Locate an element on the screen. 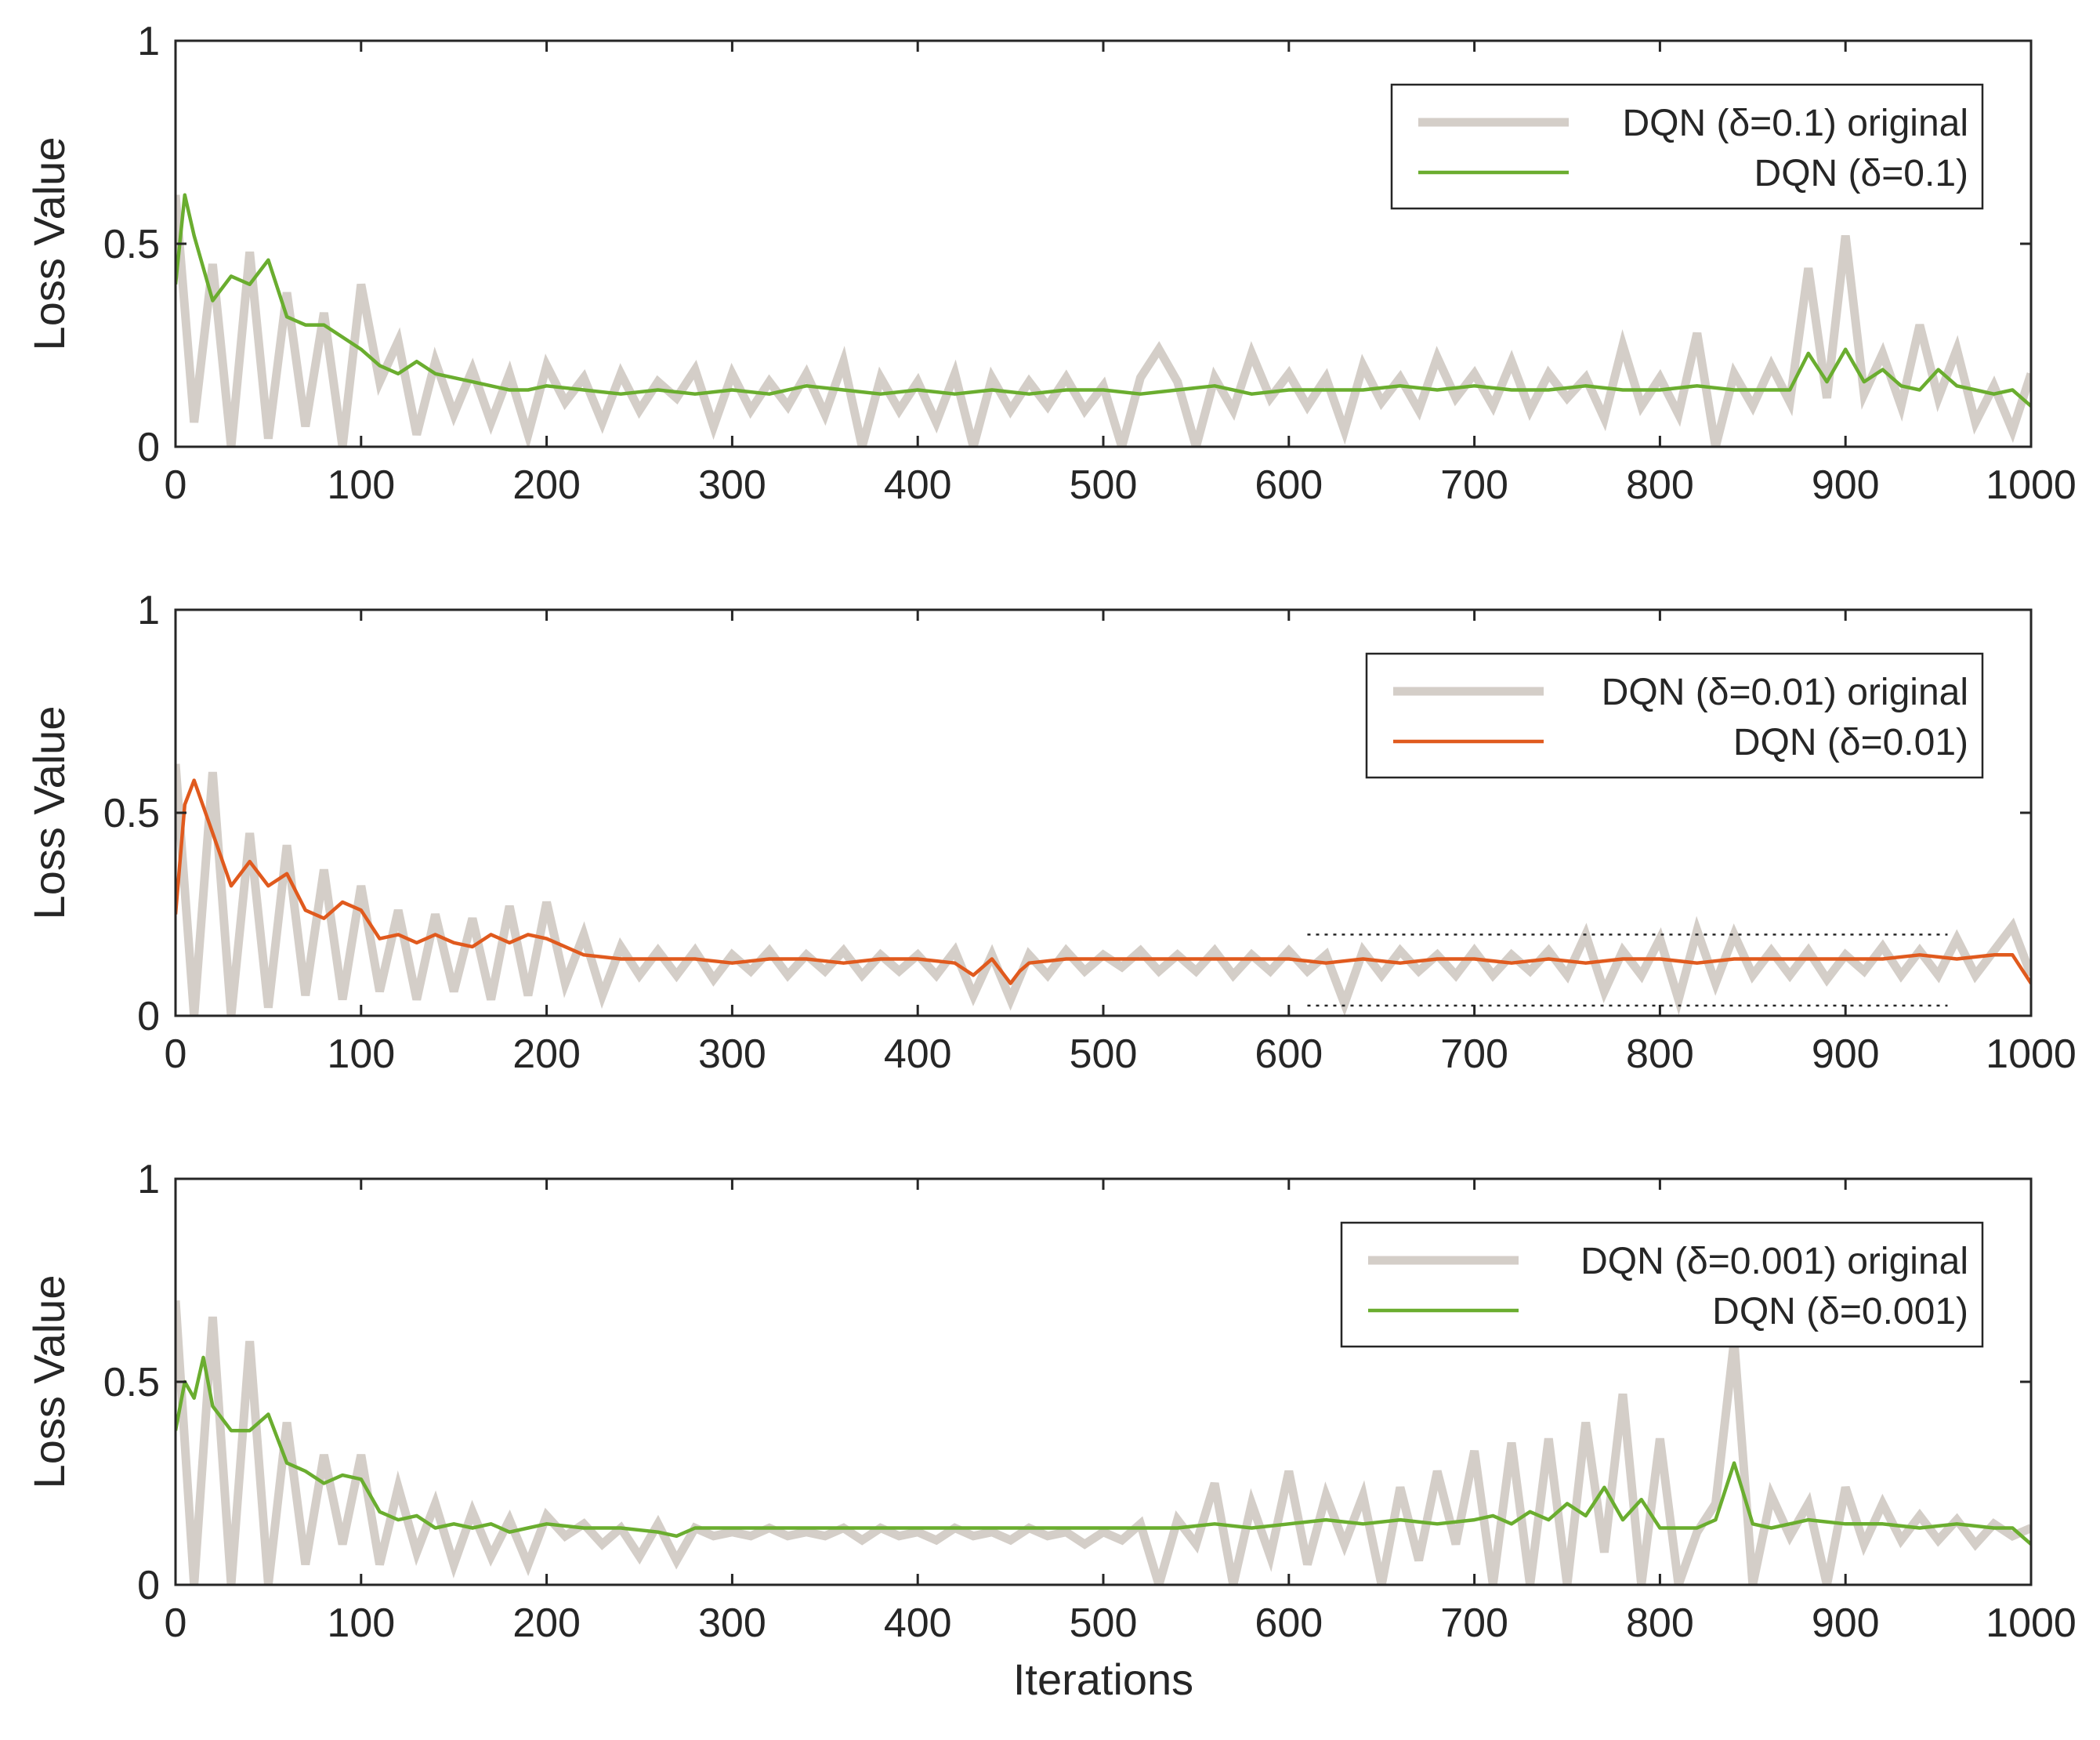 The height and width of the screenshot is (1740, 2100). legend: DQN (δ=0.01) original DQN (δ=0.01) is located at coordinates (1674, 715).